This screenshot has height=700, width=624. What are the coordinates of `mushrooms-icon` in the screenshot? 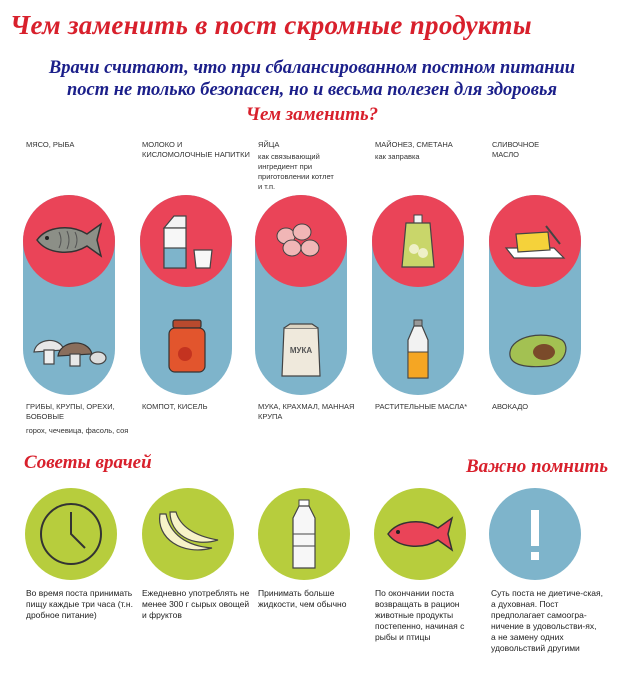 It's located at (70, 353).